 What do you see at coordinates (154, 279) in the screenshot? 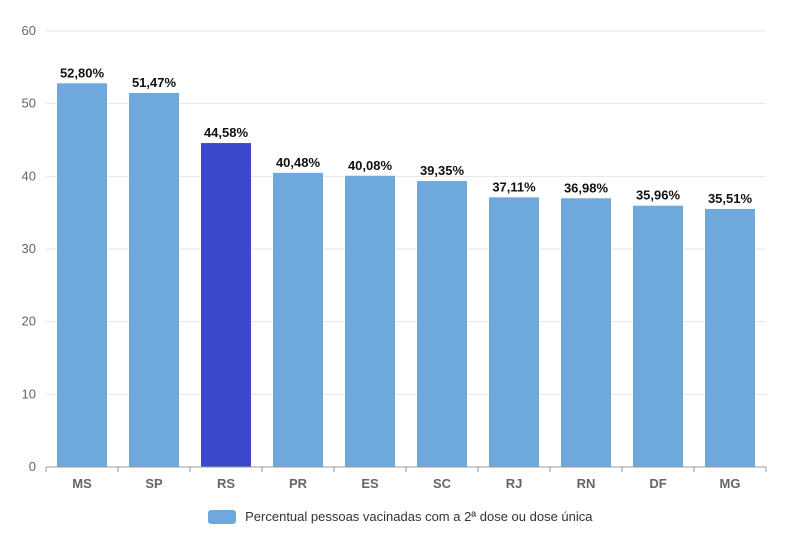
I see `bar-sp` at bounding box center [154, 279].